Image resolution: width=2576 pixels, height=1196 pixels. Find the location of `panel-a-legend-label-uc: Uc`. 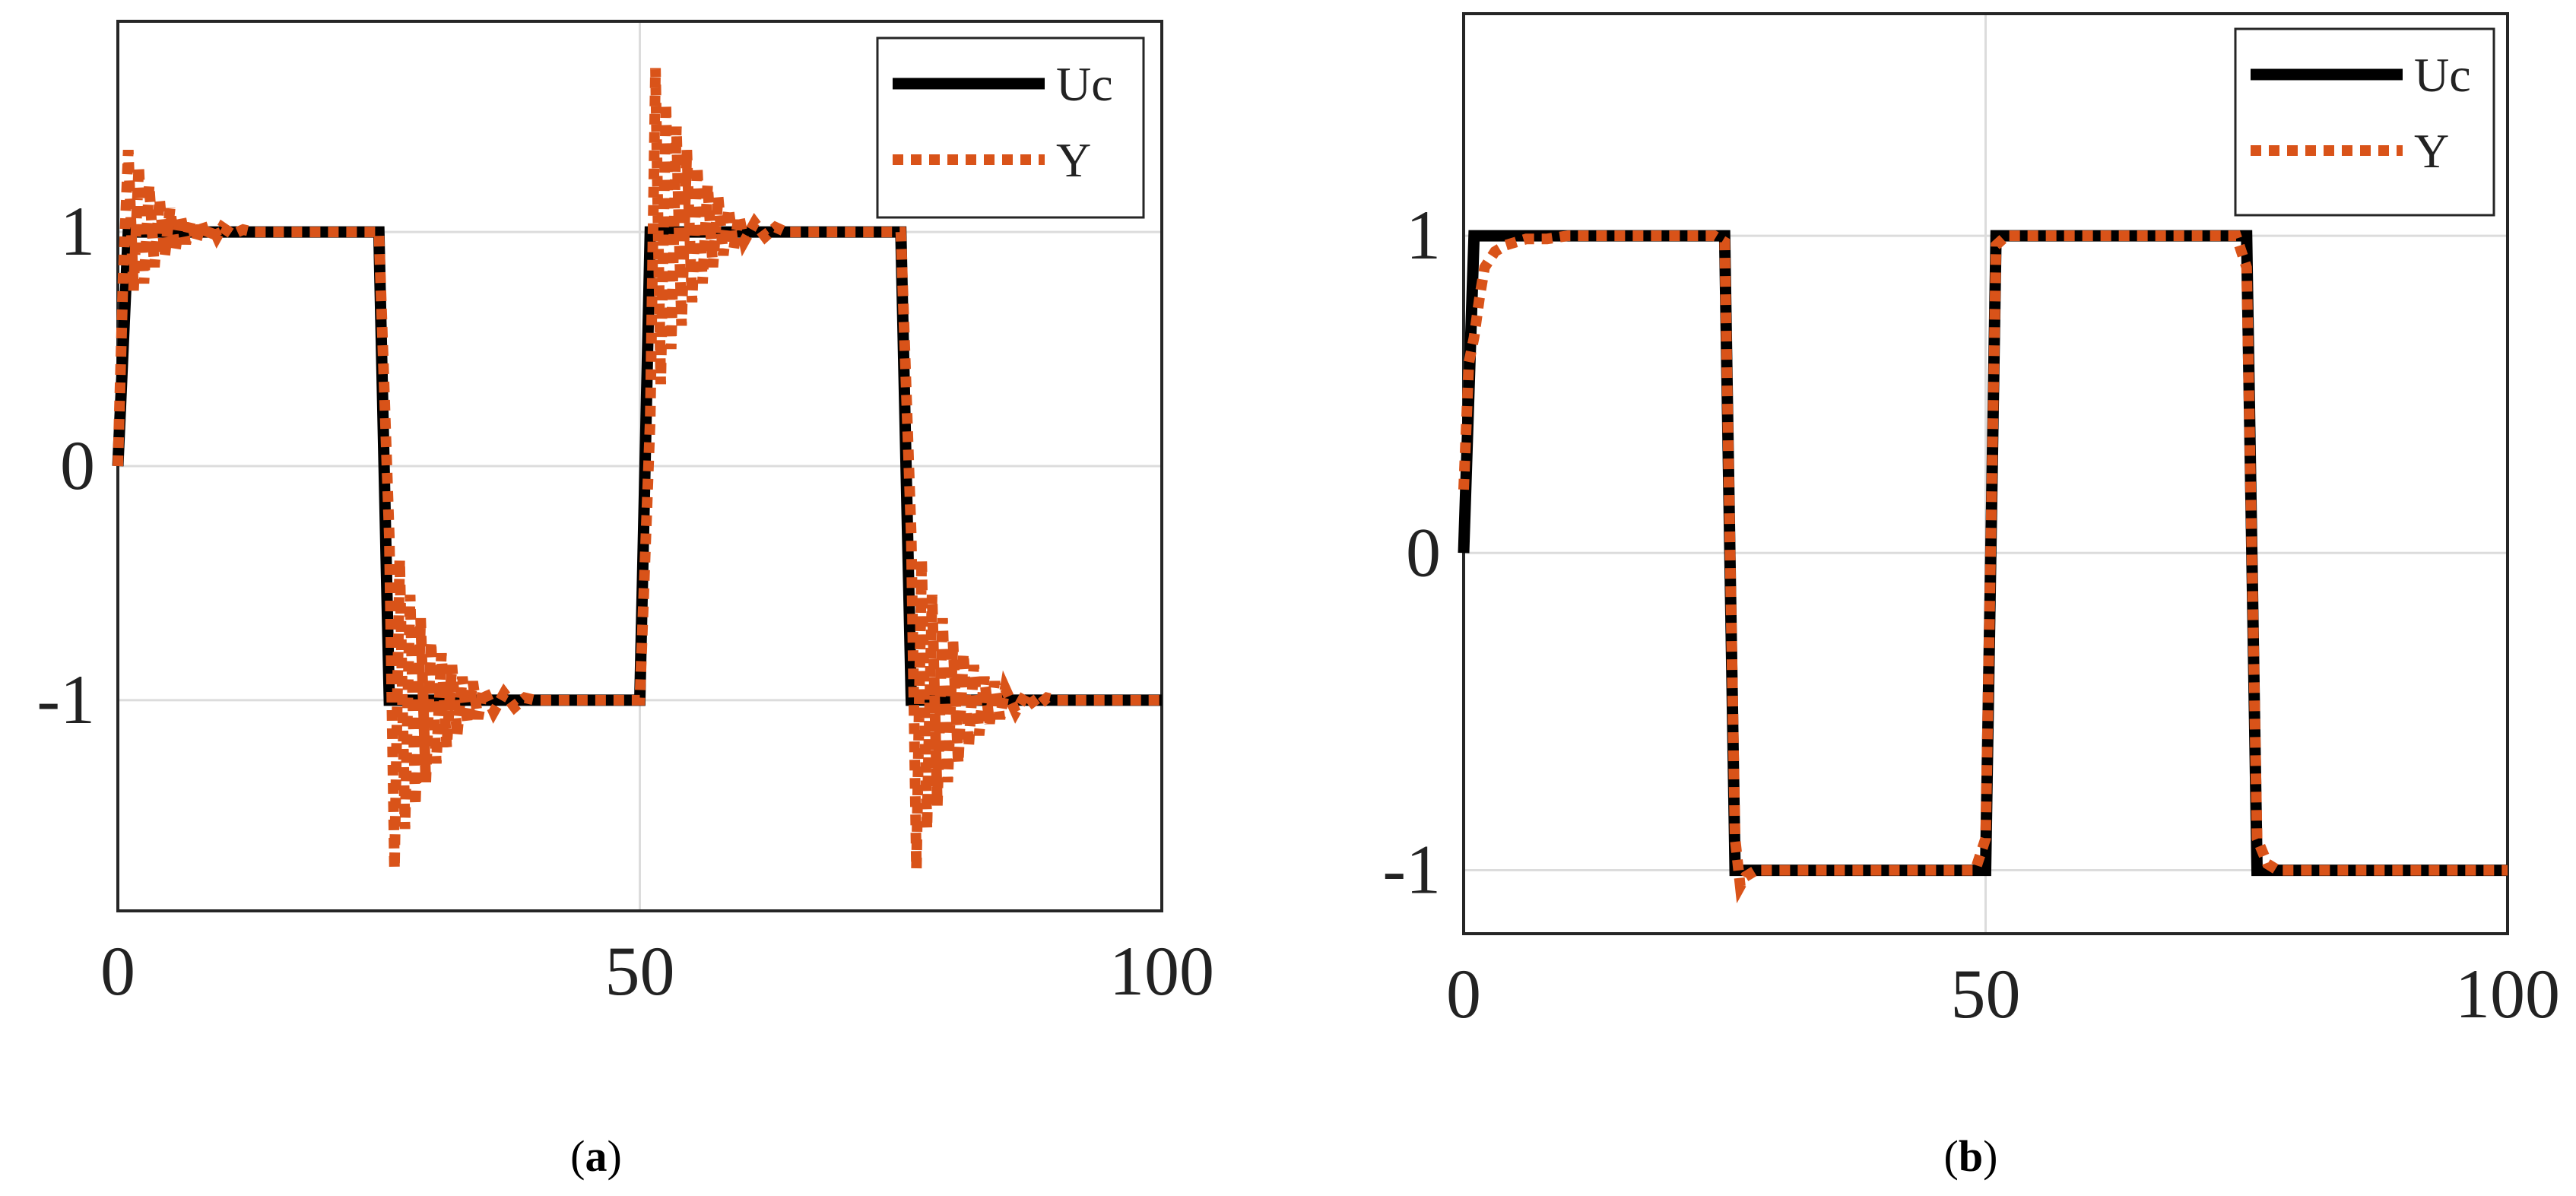

panel-a-legend-label-uc: Uc is located at coordinates (1084, 84).